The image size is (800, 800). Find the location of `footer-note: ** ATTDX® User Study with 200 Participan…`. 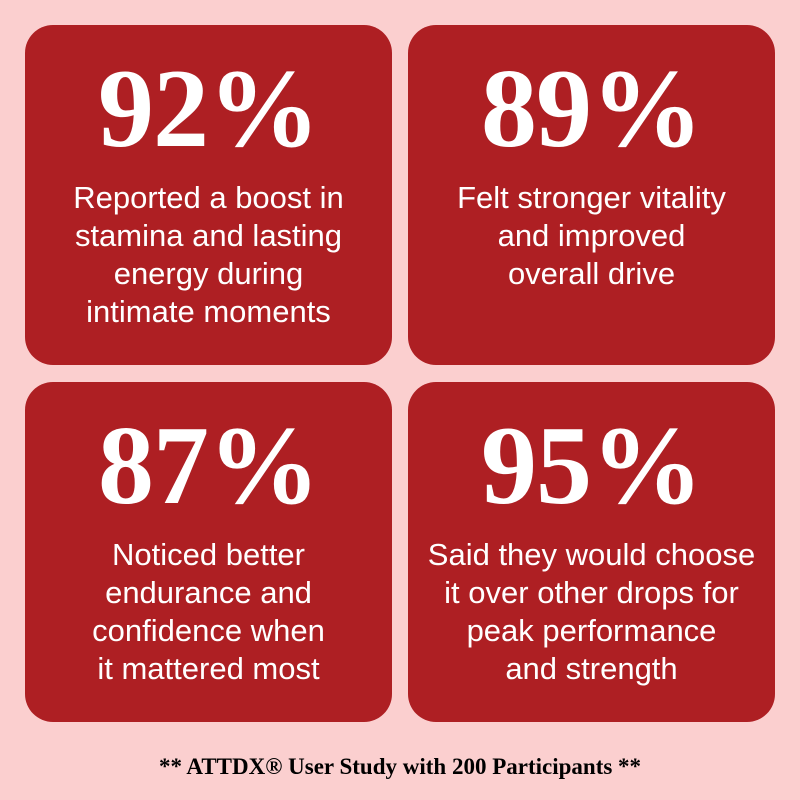

footer-note: ** ATTDX® User Study with 200 Participan… is located at coordinates (400, 766).